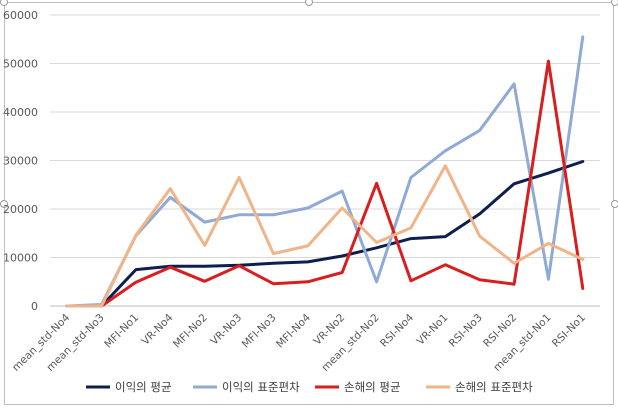 The image size is (618, 409). I want to click on y-axis-tick-labels: 0 10000 20000 30000 40000 50000 60000, so click(20, 161).